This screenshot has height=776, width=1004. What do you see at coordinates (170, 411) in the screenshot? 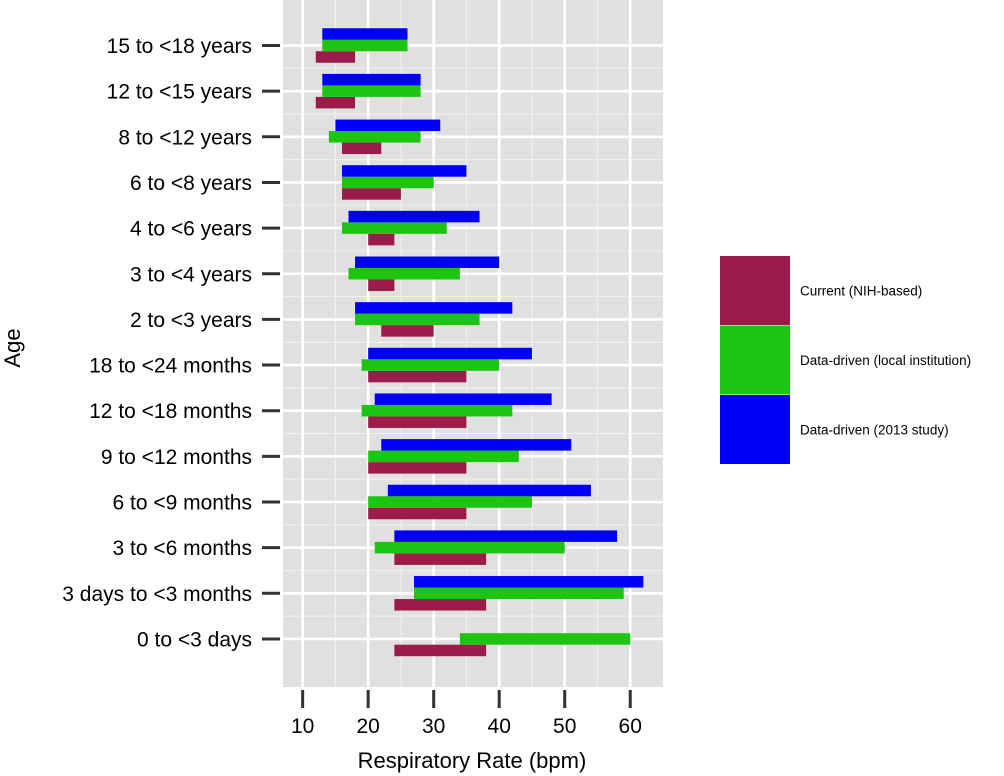
I see `y-tick-label: 12 to <18 months` at bounding box center [170, 411].